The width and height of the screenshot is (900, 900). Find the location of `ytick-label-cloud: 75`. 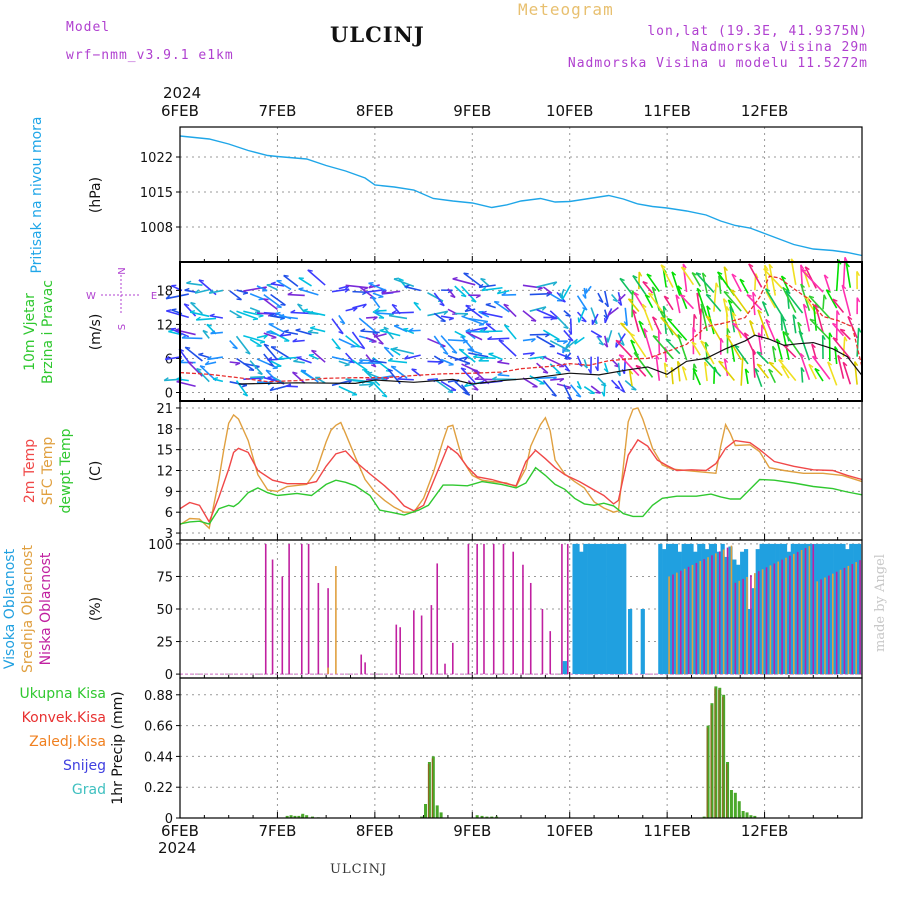

ytick-label-cloud: 75 is located at coordinates (164, 577).